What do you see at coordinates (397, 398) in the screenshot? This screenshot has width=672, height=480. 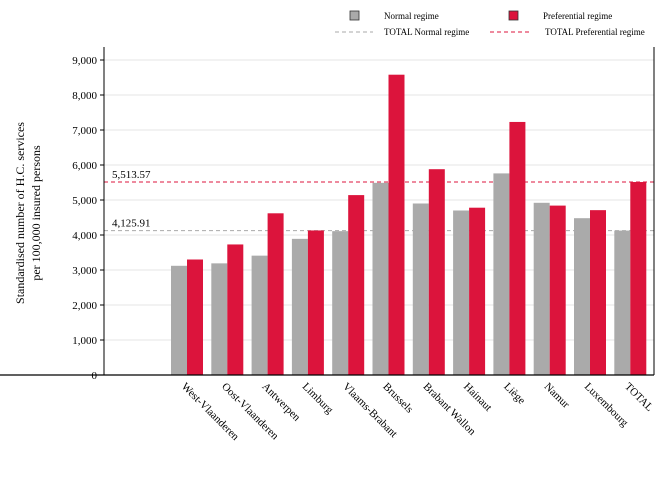 I see `x-tick-label: Brussels` at bounding box center [397, 398].